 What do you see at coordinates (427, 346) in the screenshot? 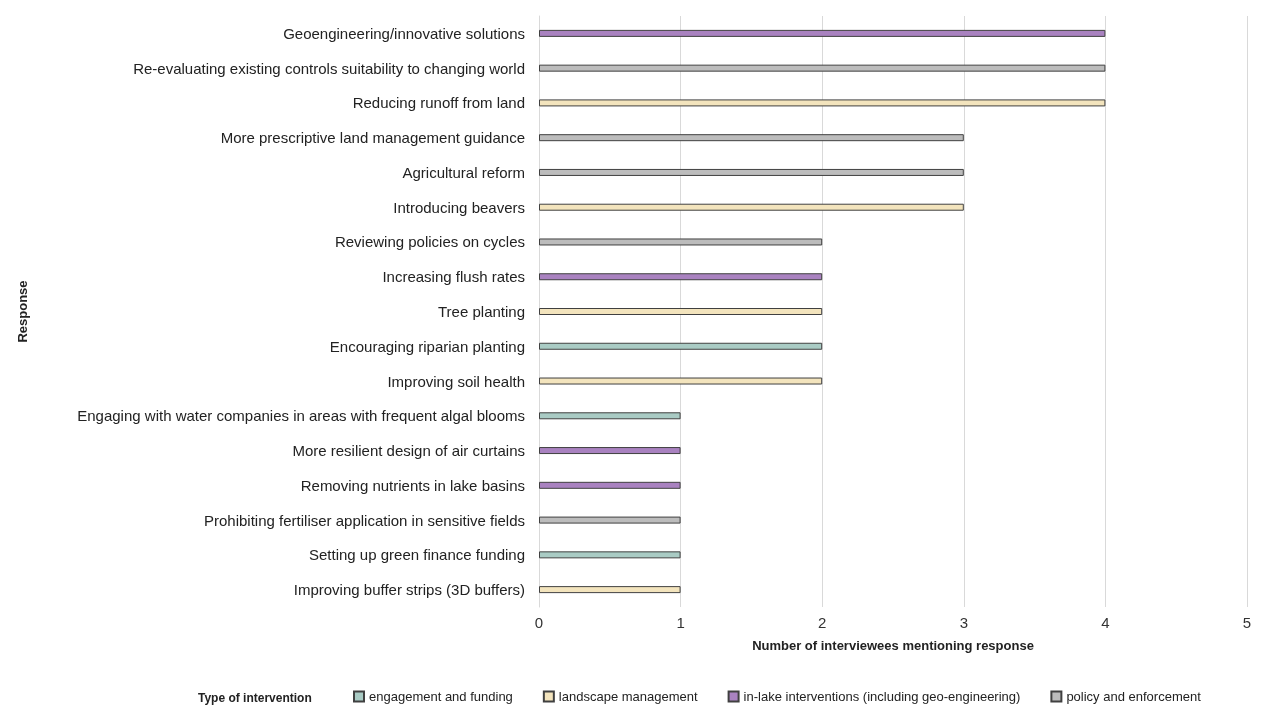
I see `y-tick-label: Encouraging riparian planting` at bounding box center [427, 346].